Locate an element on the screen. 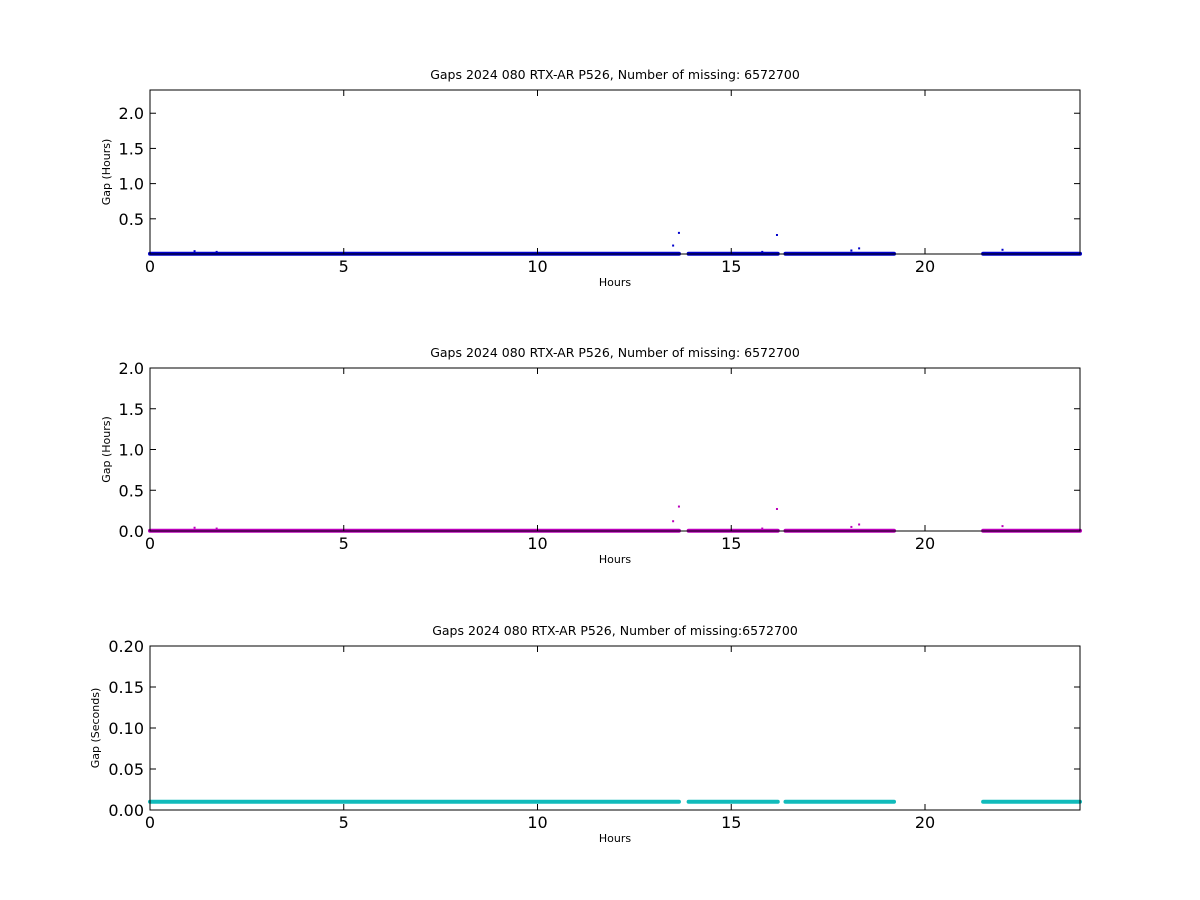 The image size is (1200, 900). y-axis-label: Gap (Seconds) is located at coordinates (95, 728).